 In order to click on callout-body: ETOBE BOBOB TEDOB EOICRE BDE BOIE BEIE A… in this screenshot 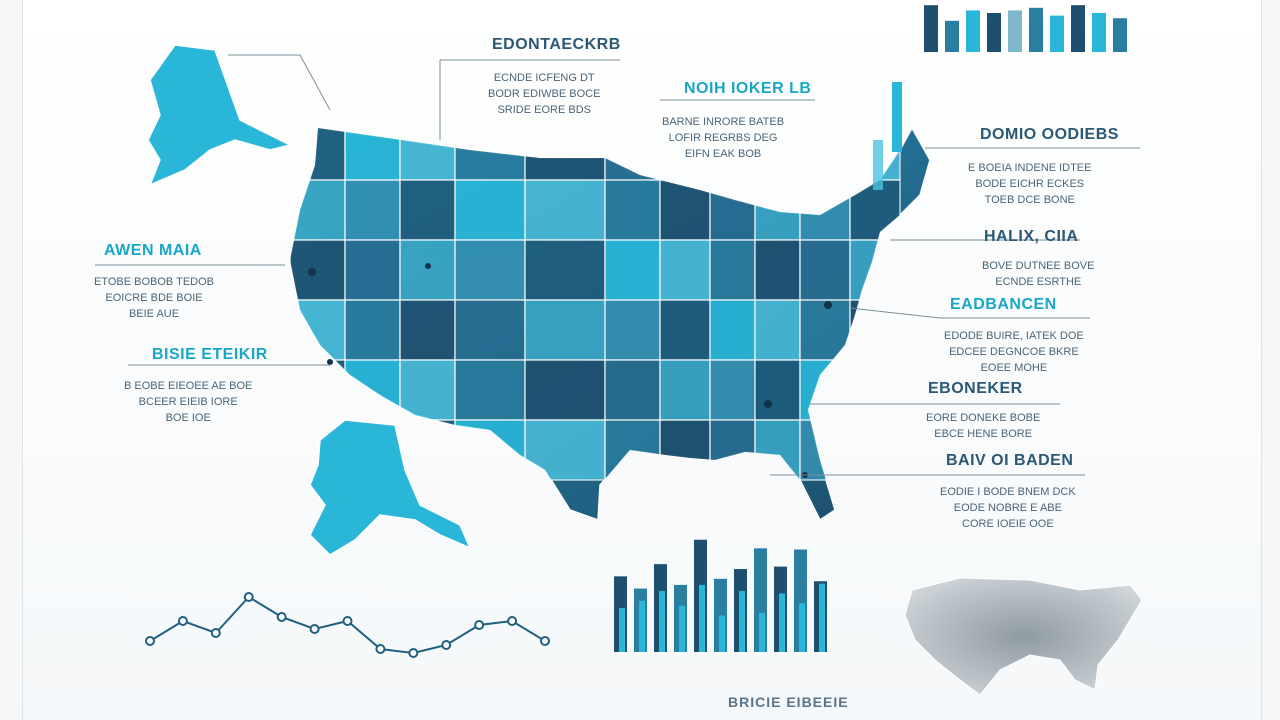, I will do `click(154, 298)`.